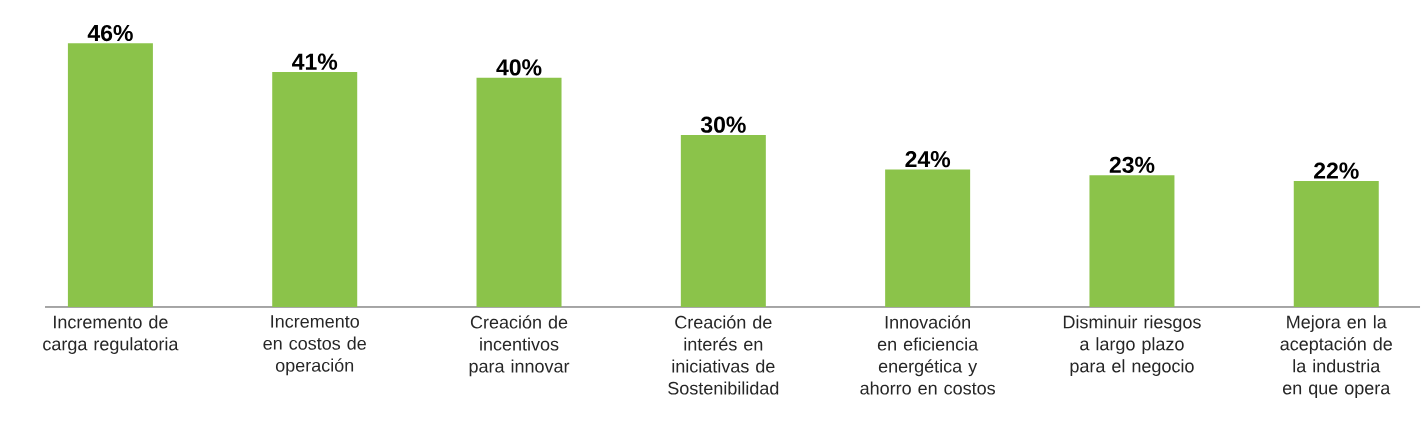 The height and width of the screenshot is (423, 1427). I want to click on x-tick-label: Creación de interés en iniciativas de Sostenibilidad, so click(723, 355).